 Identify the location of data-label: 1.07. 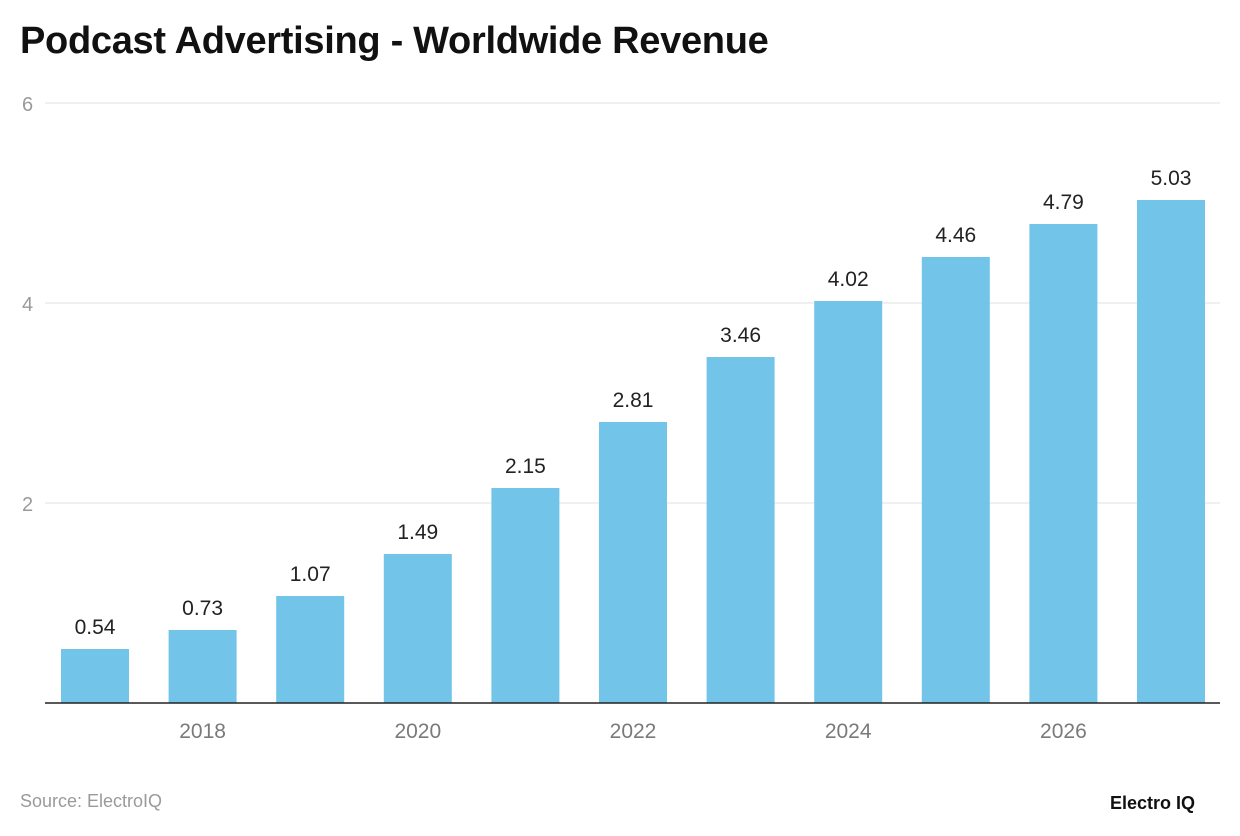
(310, 574).